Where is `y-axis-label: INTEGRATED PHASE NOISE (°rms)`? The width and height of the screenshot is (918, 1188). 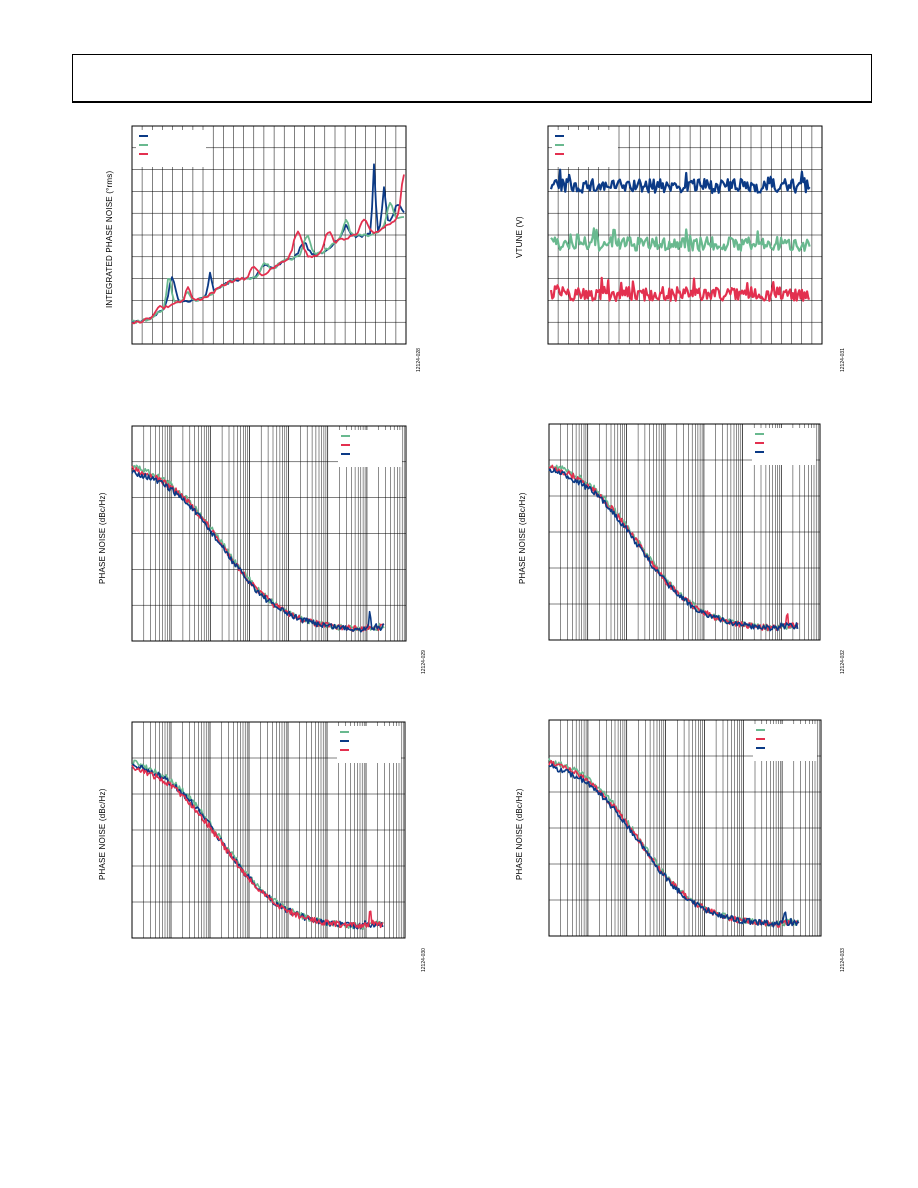
y-axis-label: INTEGRATED PHASE NOISE (°rms) is located at coordinates (109, 239).